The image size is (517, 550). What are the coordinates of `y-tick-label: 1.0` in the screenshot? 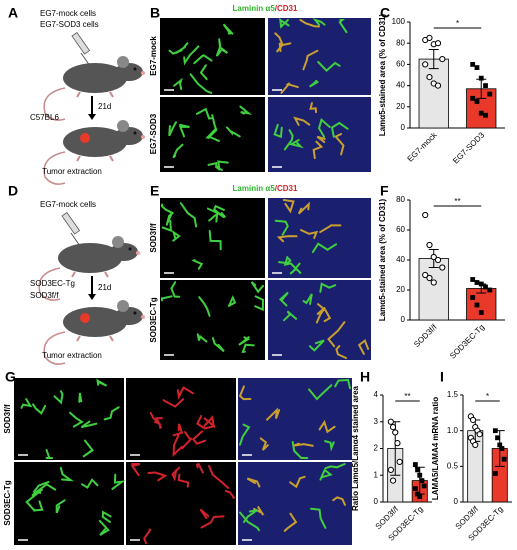 It's located at (453, 430).